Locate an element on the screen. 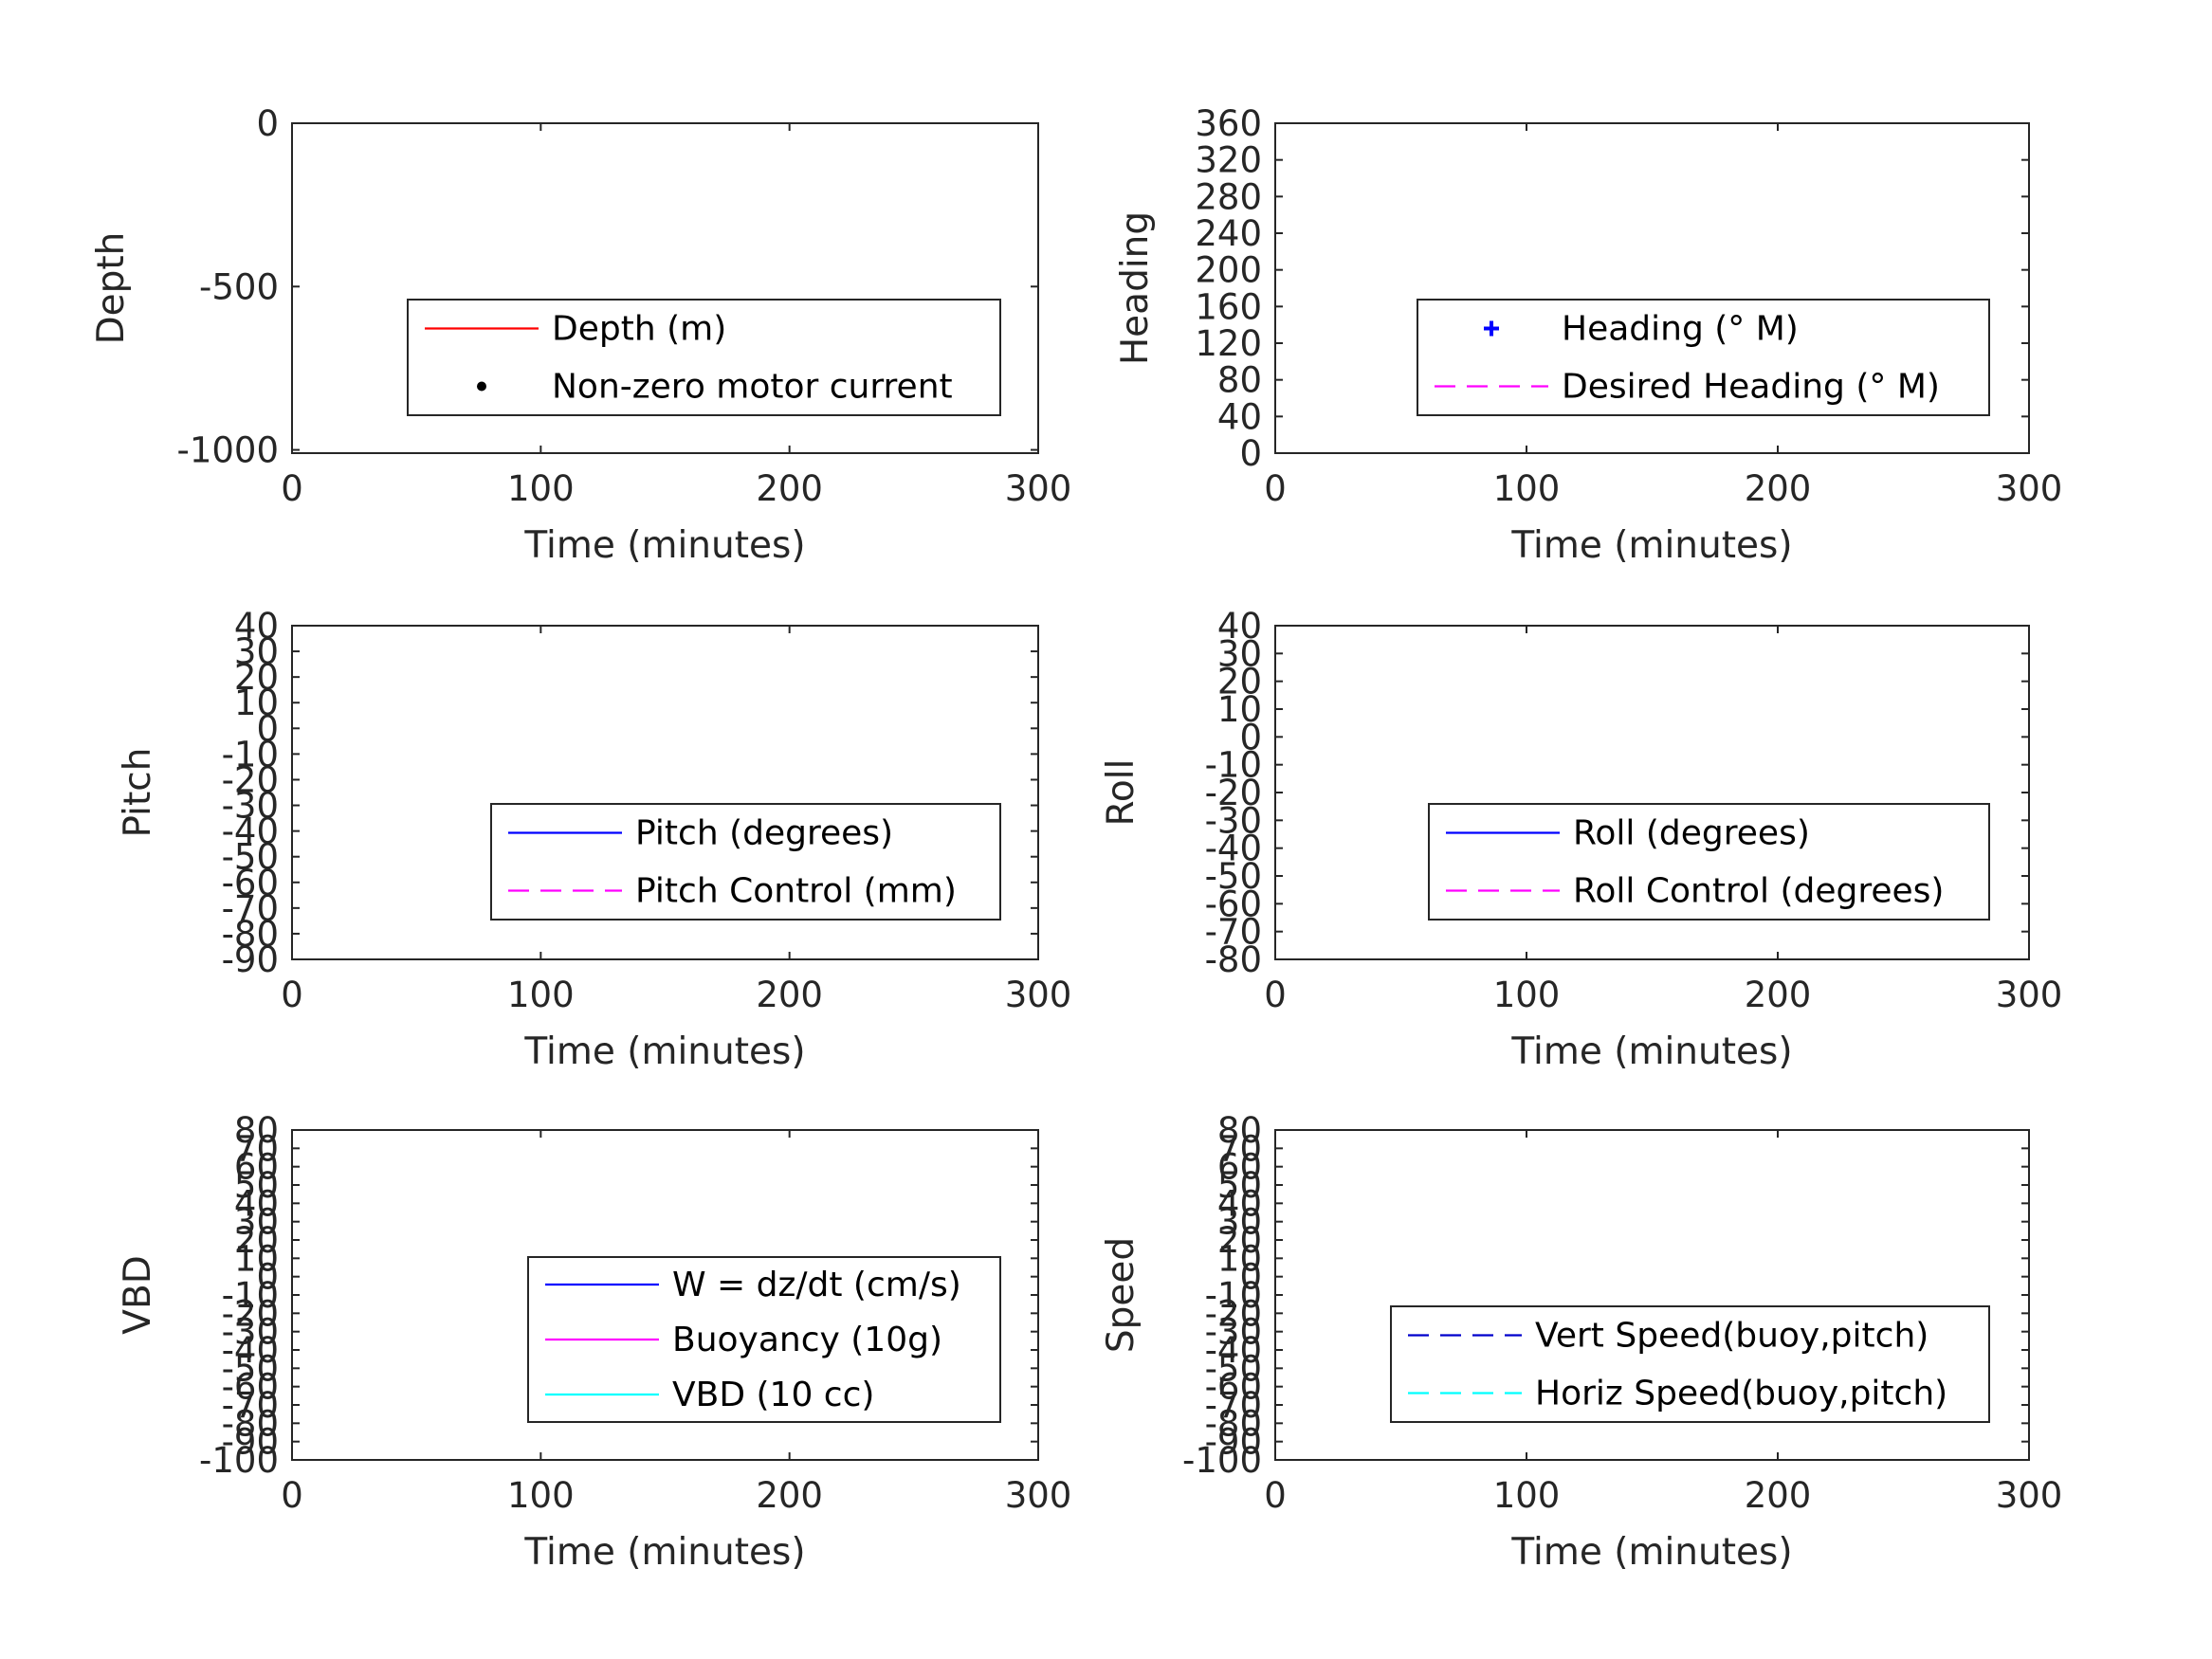  heading-legend-box is located at coordinates (1703, 357).